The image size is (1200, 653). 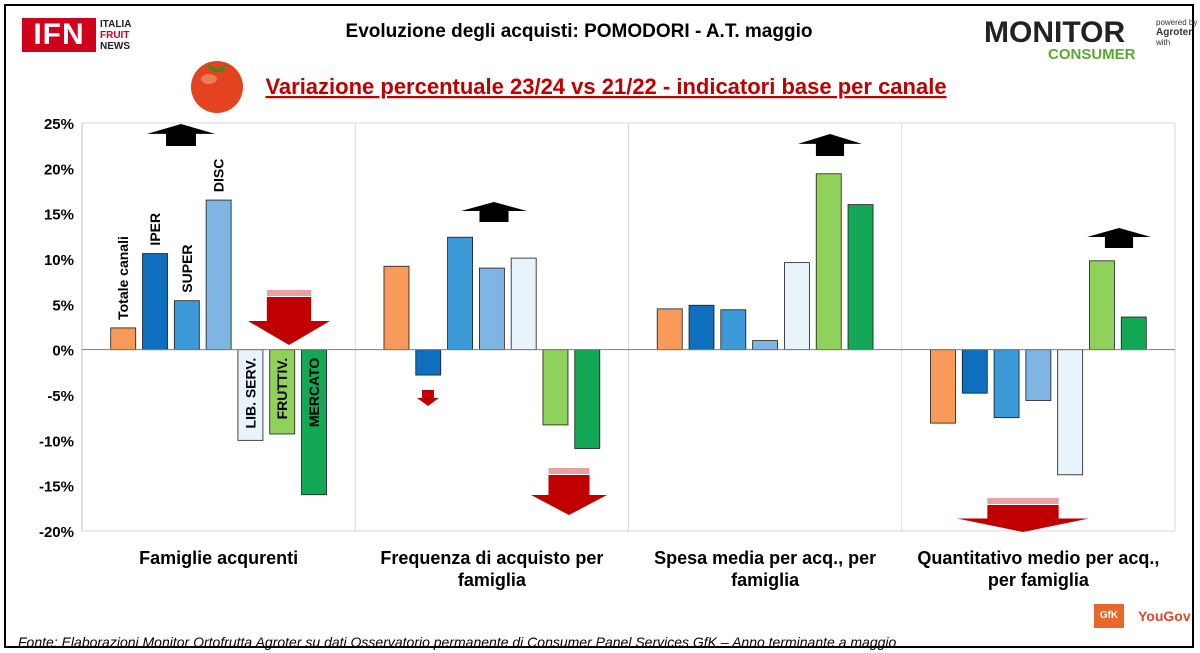 I want to click on y-tick-label: 0%, so click(x=63, y=351).